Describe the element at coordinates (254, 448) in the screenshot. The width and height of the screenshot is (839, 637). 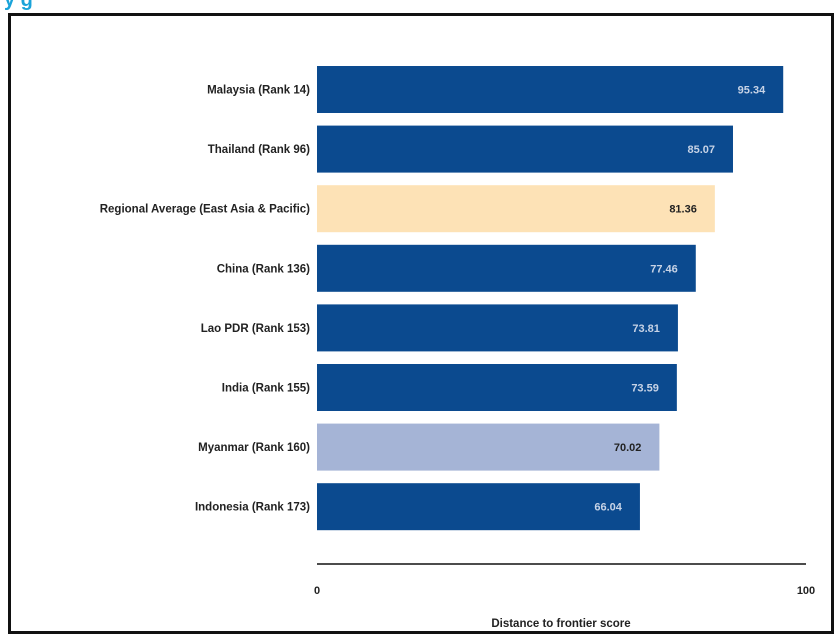
I see `category-label-6: Myanmar (Rank 160)` at that location.